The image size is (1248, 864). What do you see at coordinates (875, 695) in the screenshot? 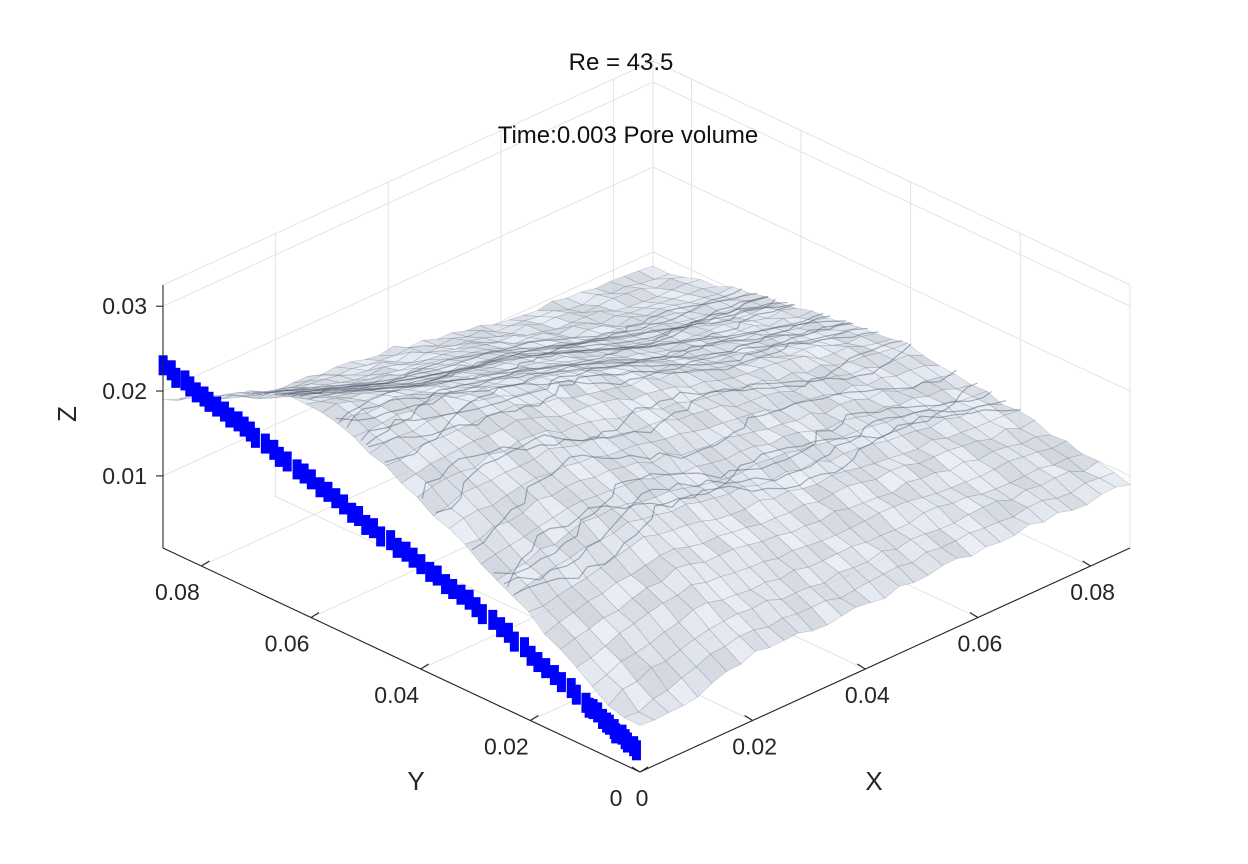
I see `x-tick-labels: 0 0.02 0.04 0.06 0.08` at bounding box center [875, 695].